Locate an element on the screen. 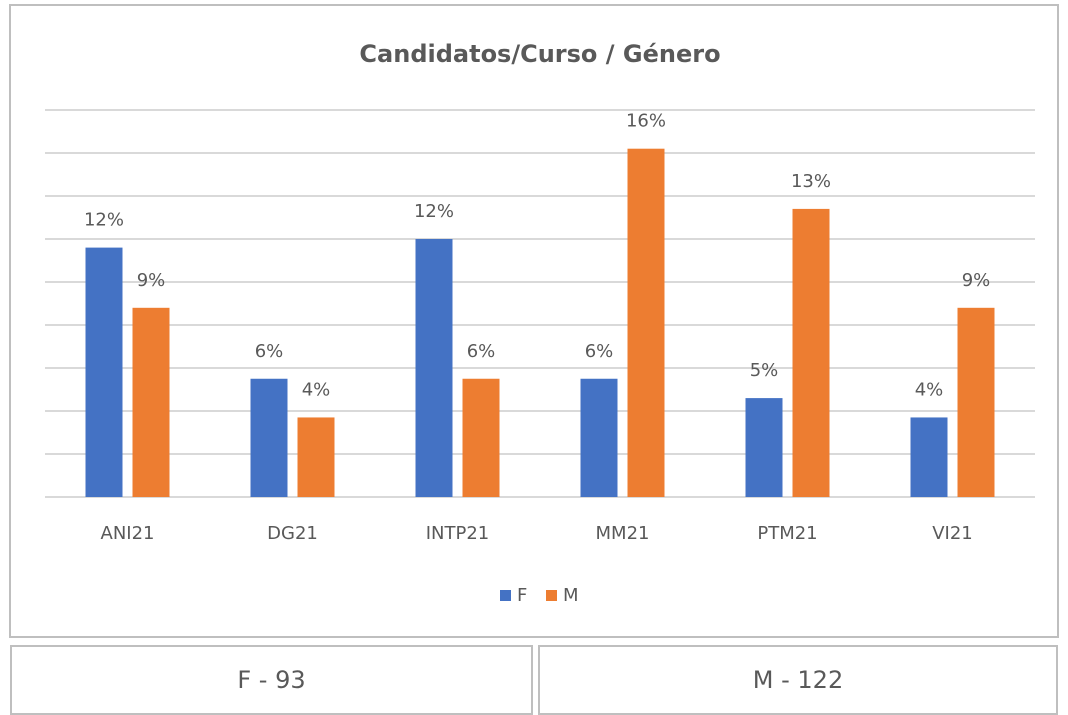 The image size is (1068, 715). legend-label: M is located at coordinates (571, 595).